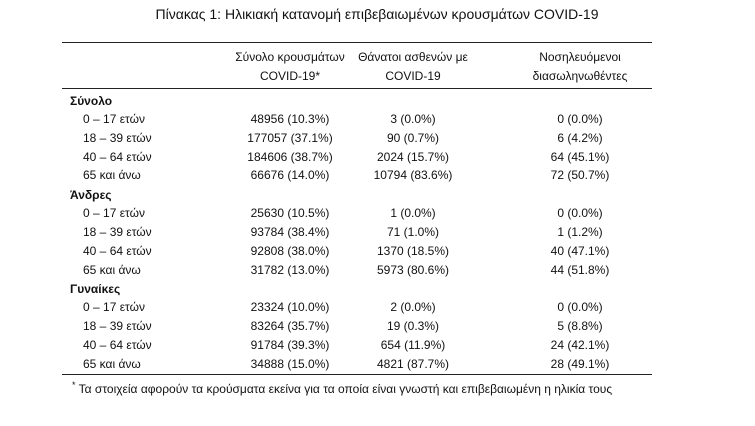 This screenshot has height=426, width=755. Describe the element at coordinates (413, 345) in the screenshot. I see `cell: 654 (11.9%)` at that location.